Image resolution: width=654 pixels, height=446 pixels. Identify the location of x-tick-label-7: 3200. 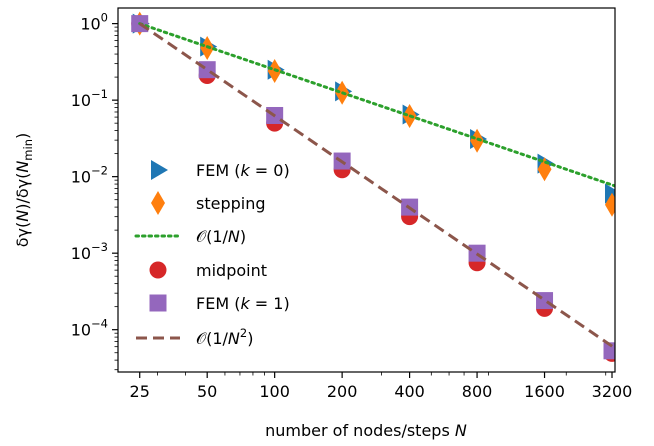
(612, 391).